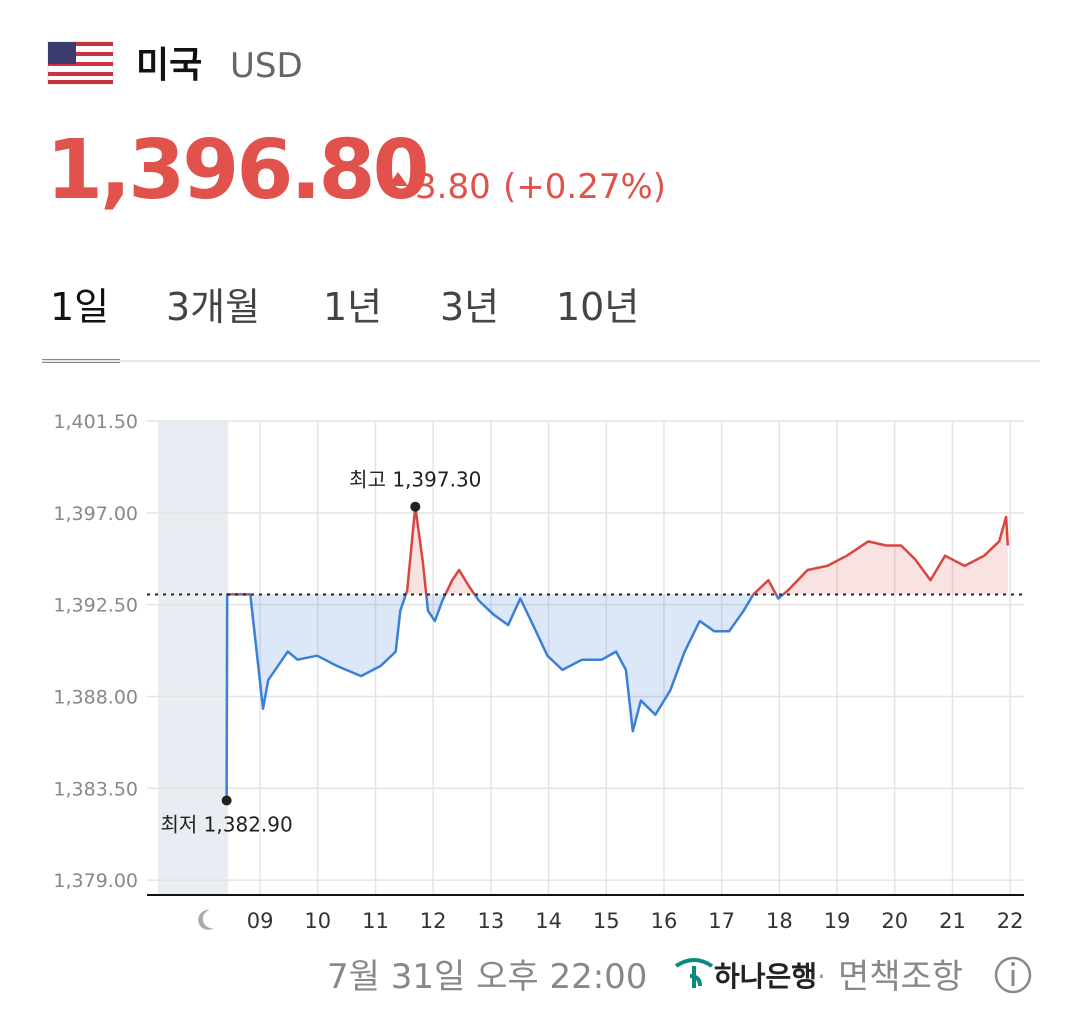 Image resolution: width=1080 pixels, height=1032 pixels. I want to click on tab: 3년, so click(469, 307).